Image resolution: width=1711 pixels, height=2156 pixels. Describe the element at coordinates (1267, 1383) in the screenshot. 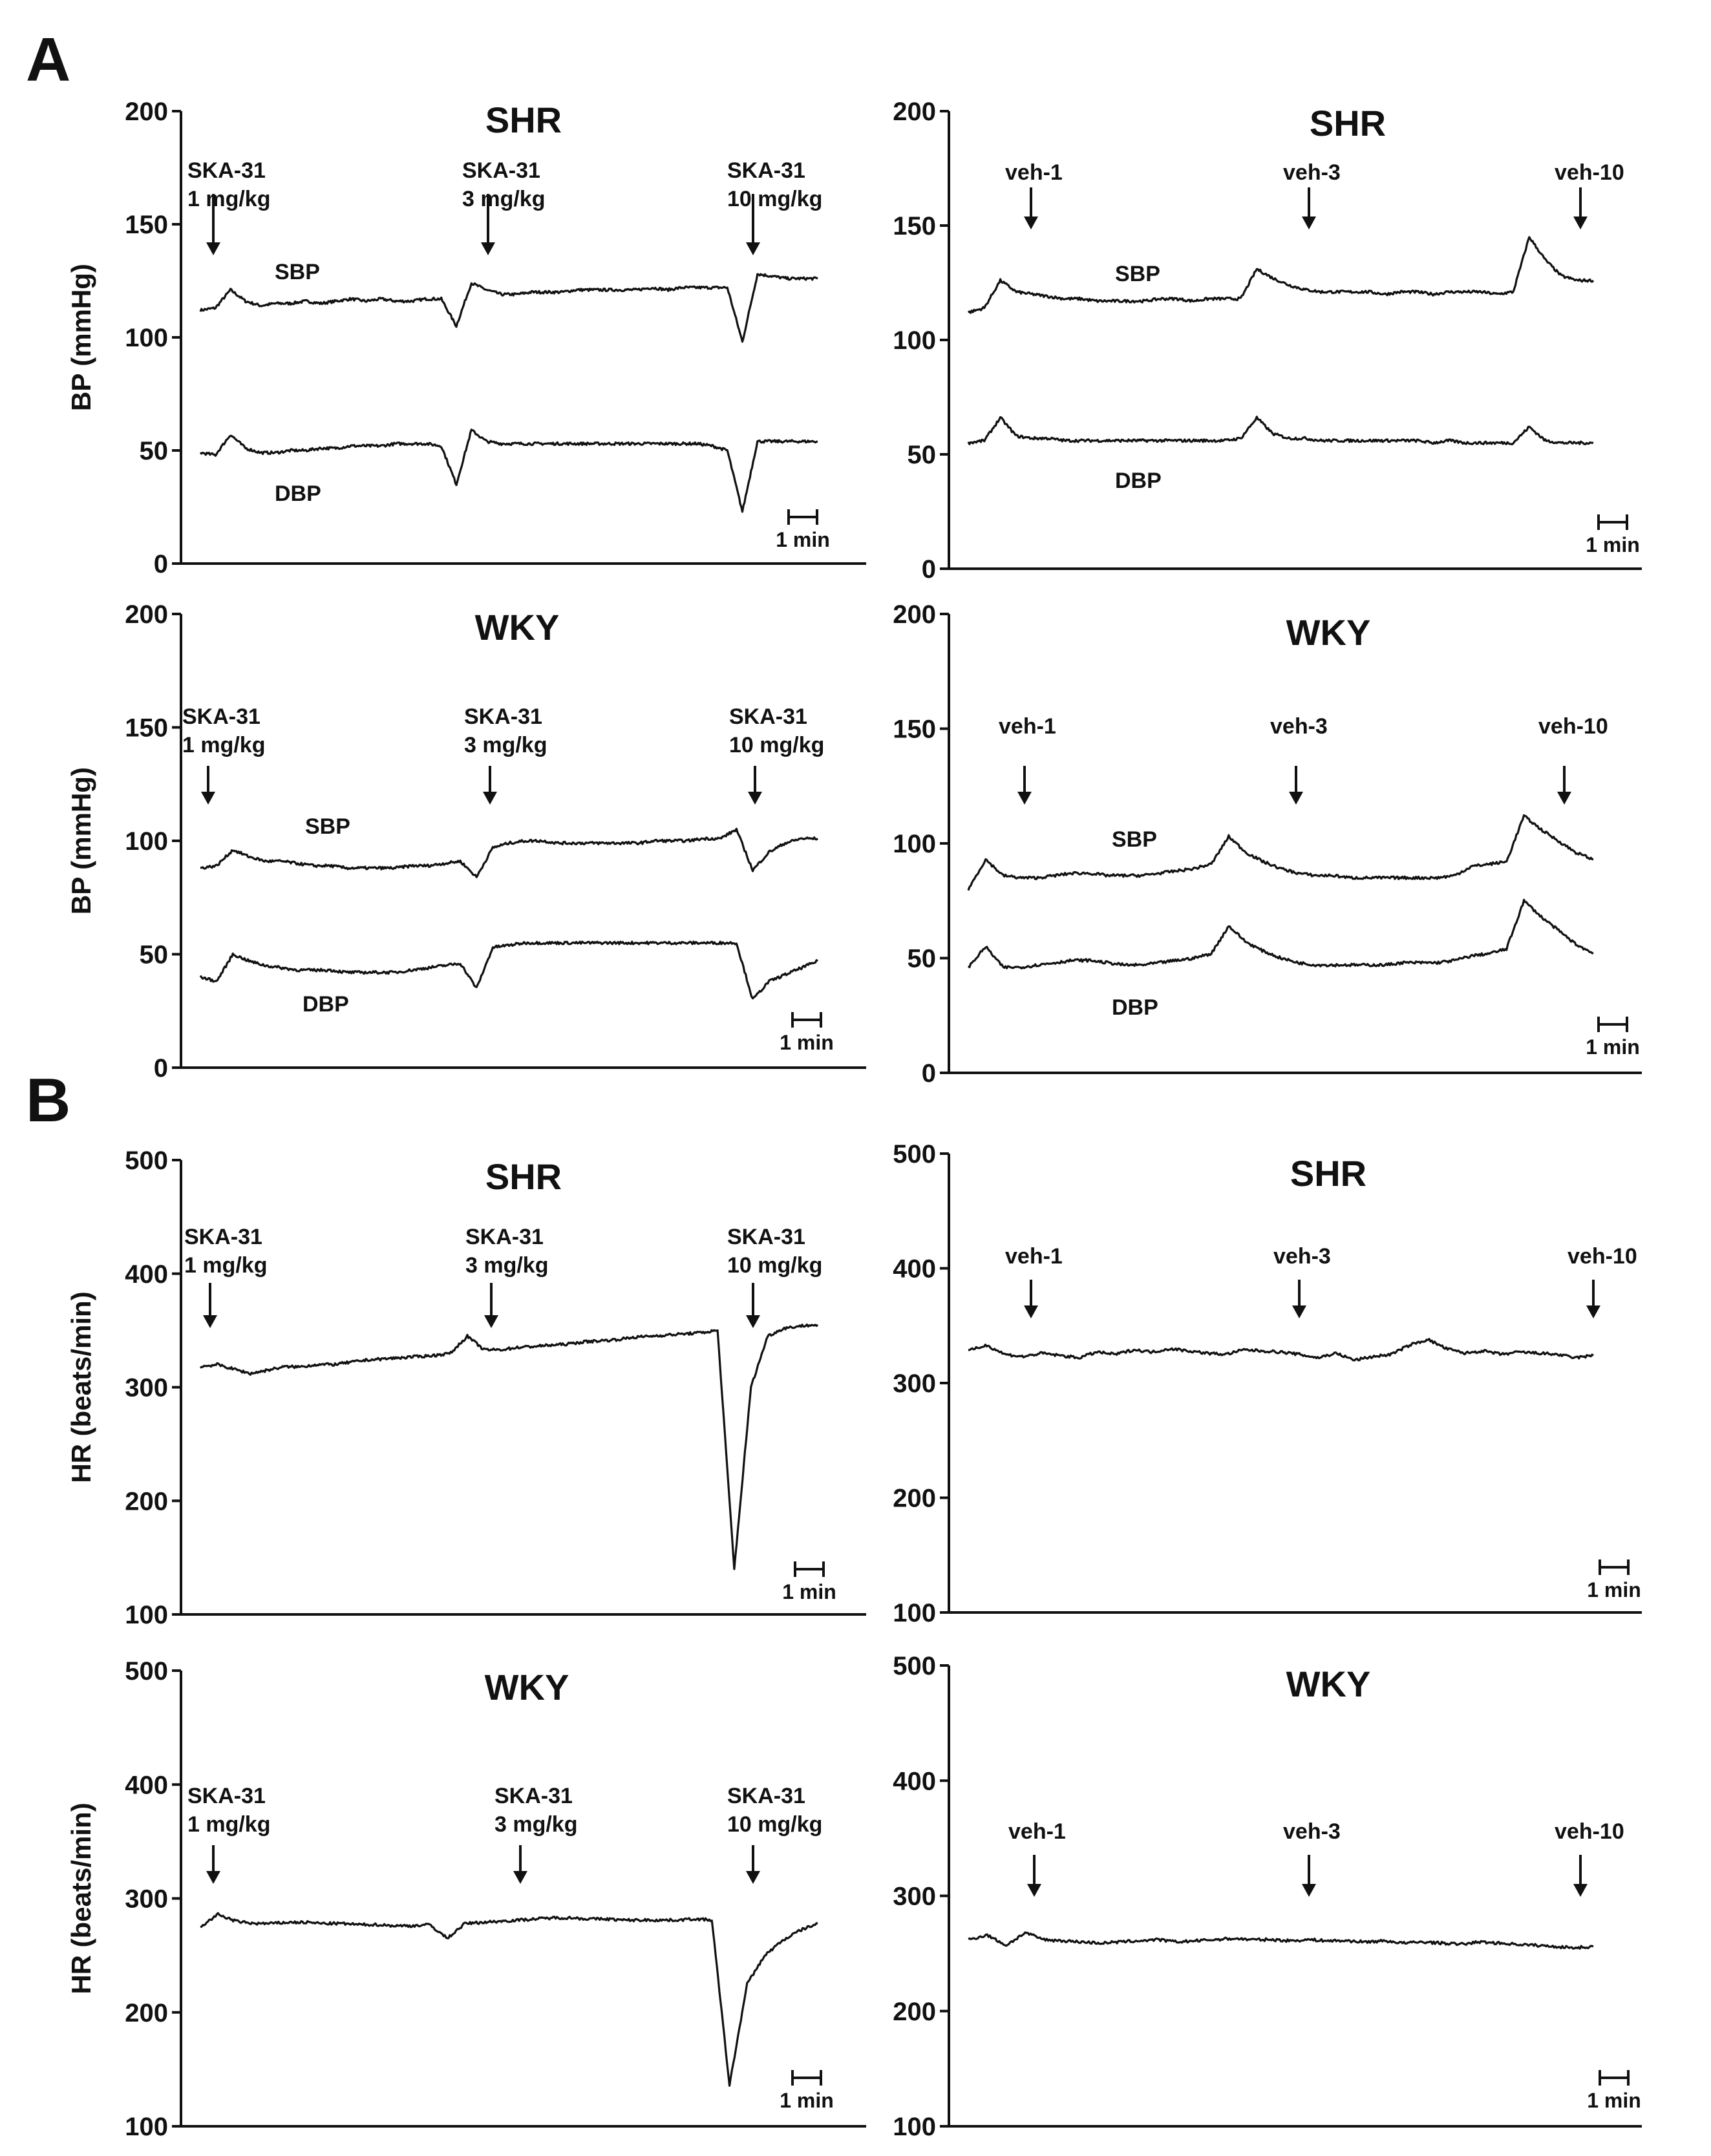

I see `chart-b-shr-veh: 100 200 300 400 500 SHR veh-1 veh-3 veh-10 1 min` at that location.